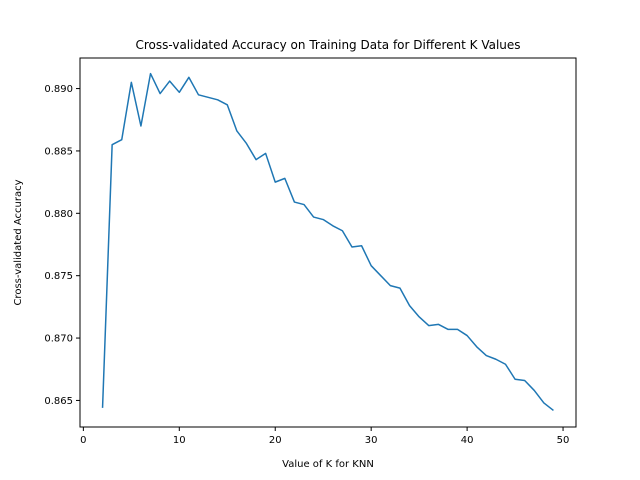  What do you see at coordinates (179, 440) in the screenshot?
I see `x-tick-label: 10` at bounding box center [179, 440].